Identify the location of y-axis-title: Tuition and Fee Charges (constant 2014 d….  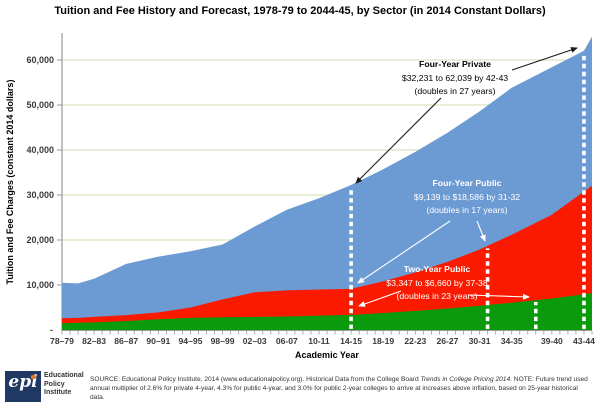
(10, 182).